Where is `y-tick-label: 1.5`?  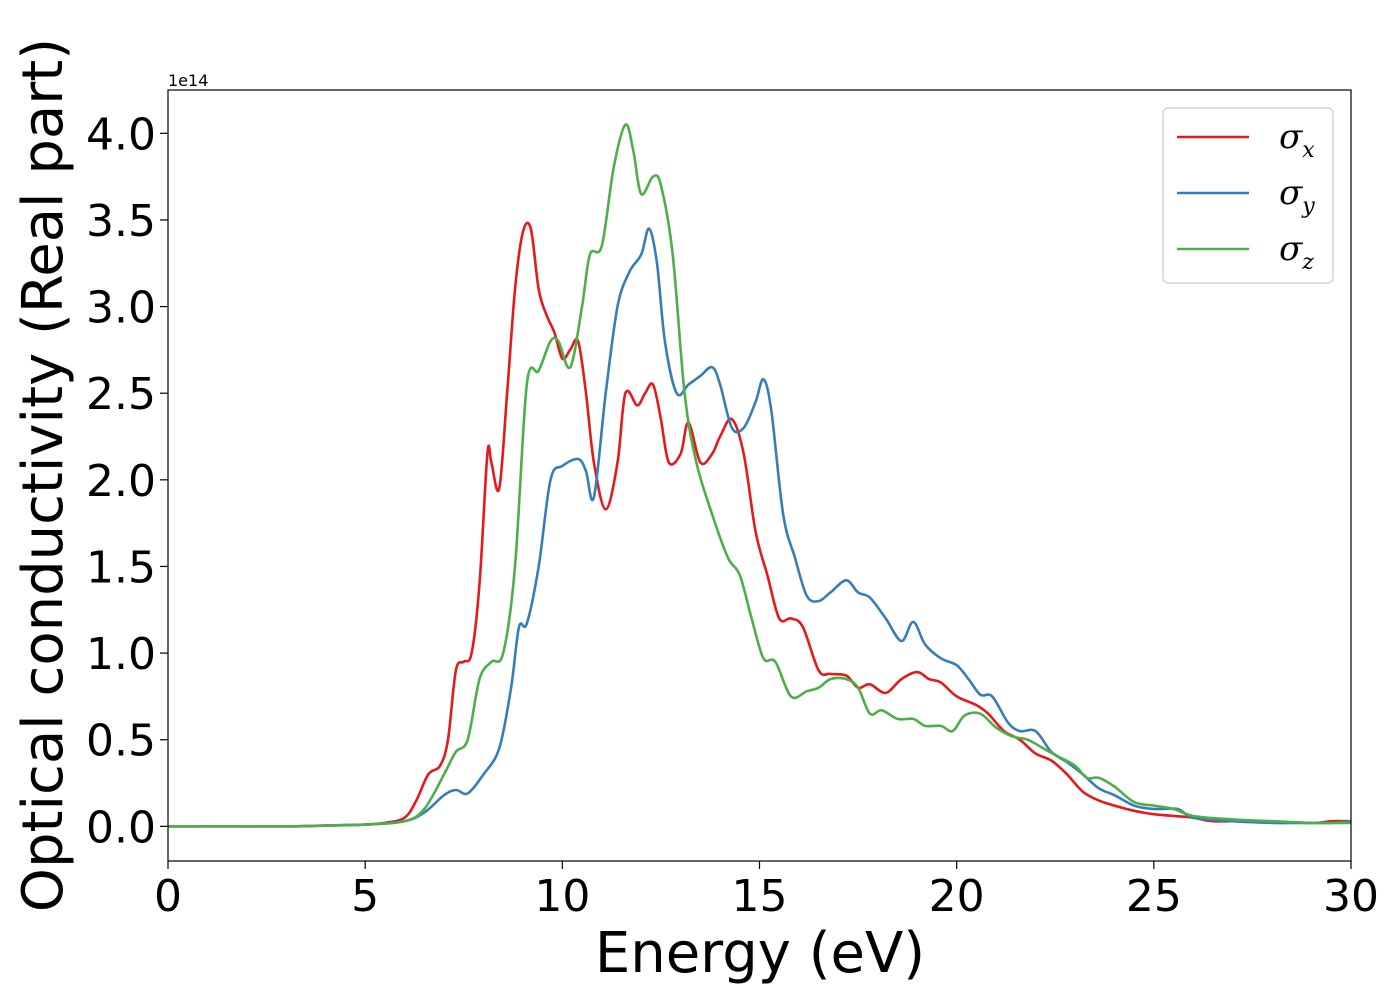 y-tick-label: 1.5 is located at coordinates (121, 567).